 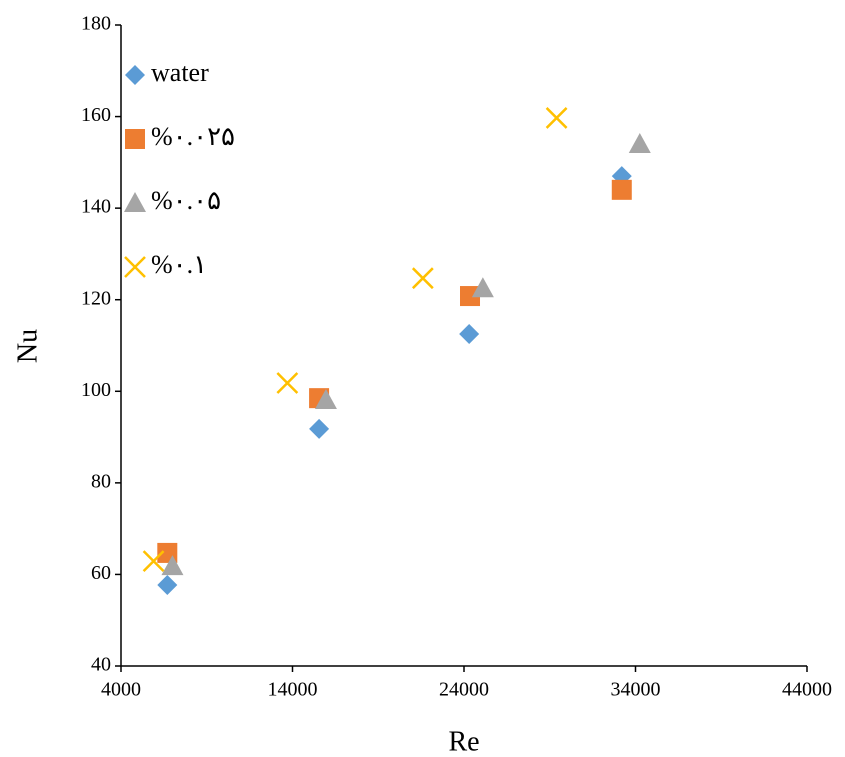 What do you see at coordinates (96, 24) in the screenshot?
I see `y-tick-label: 180` at bounding box center [96, 24].